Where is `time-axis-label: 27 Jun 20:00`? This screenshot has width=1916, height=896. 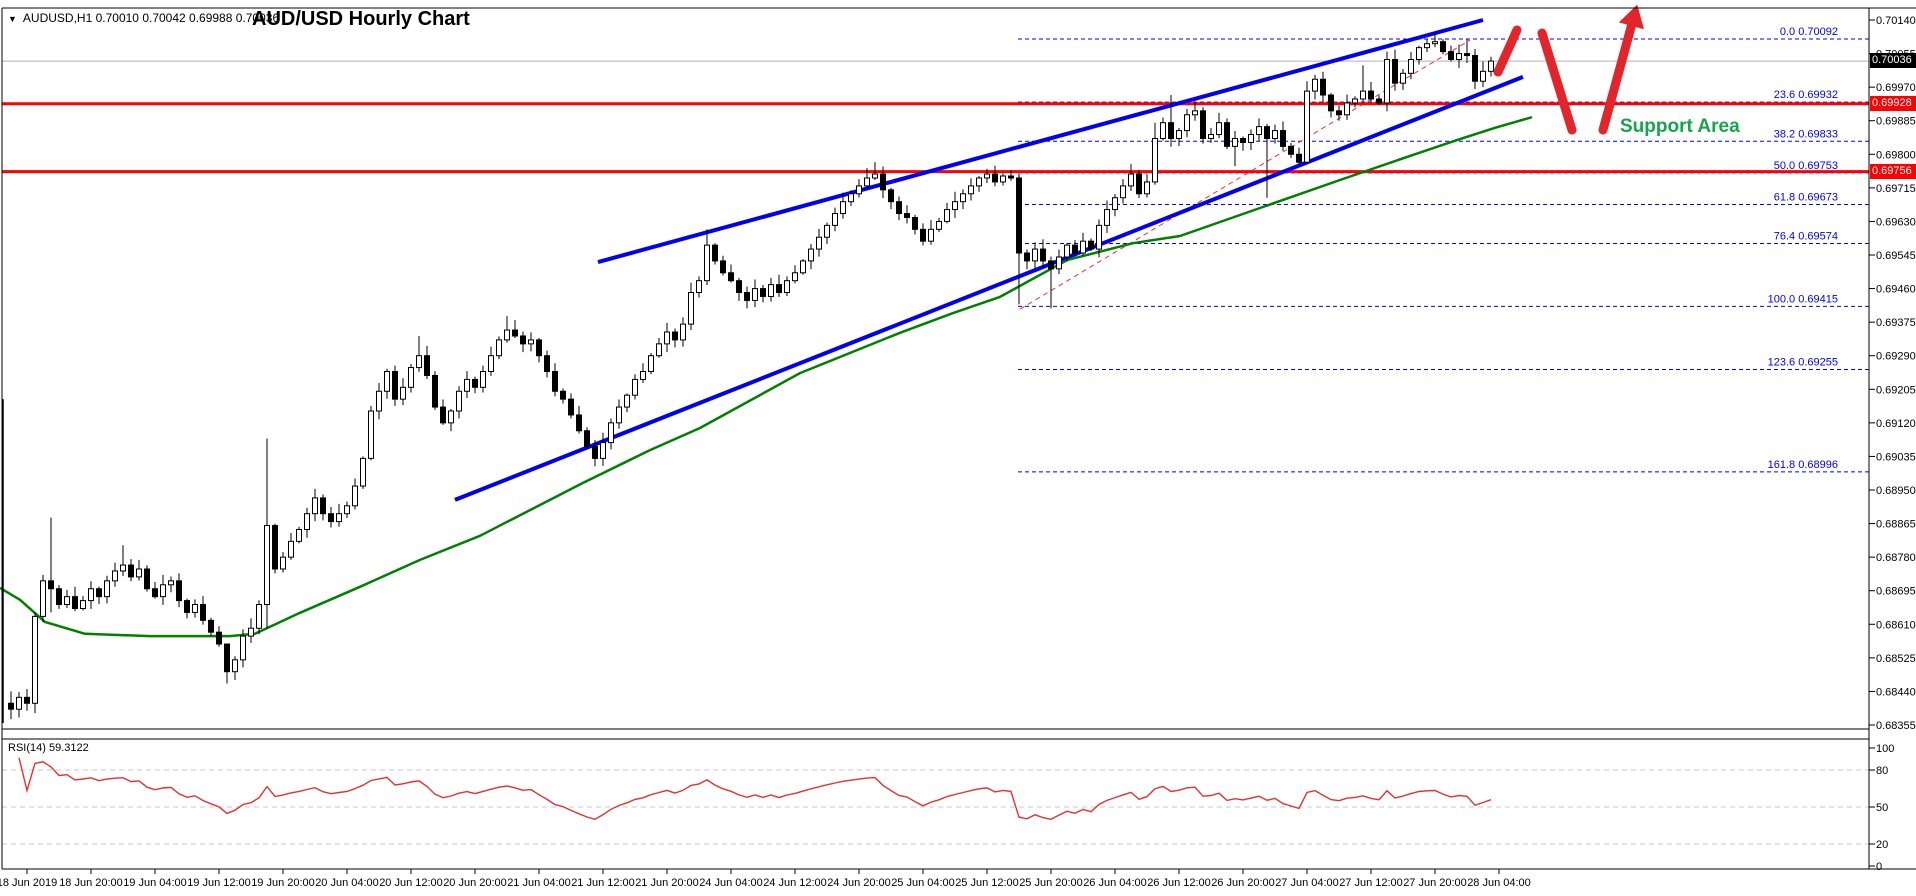
time-axis-label: 27 Jun 20:00 is located at coordinates (1435, 883).